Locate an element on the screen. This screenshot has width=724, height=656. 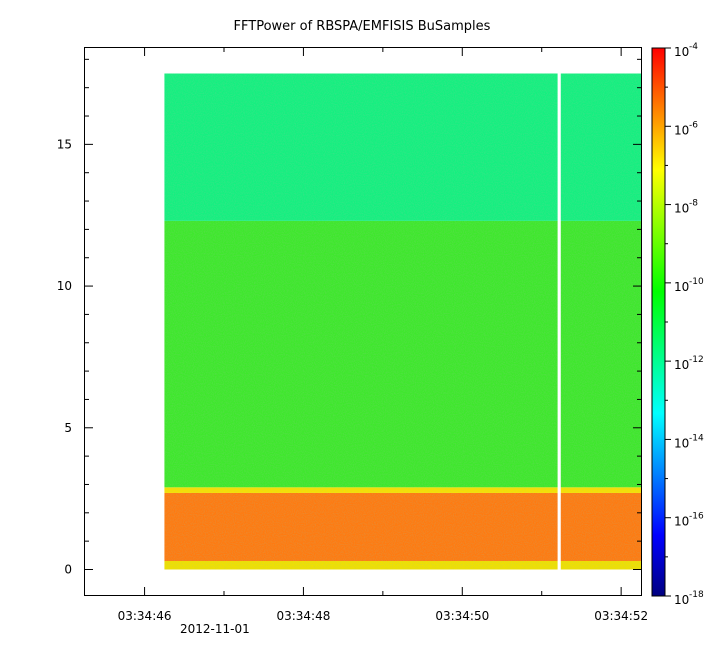
colorbar-tick-exponent: -12 is located at coordinates (696, 360).